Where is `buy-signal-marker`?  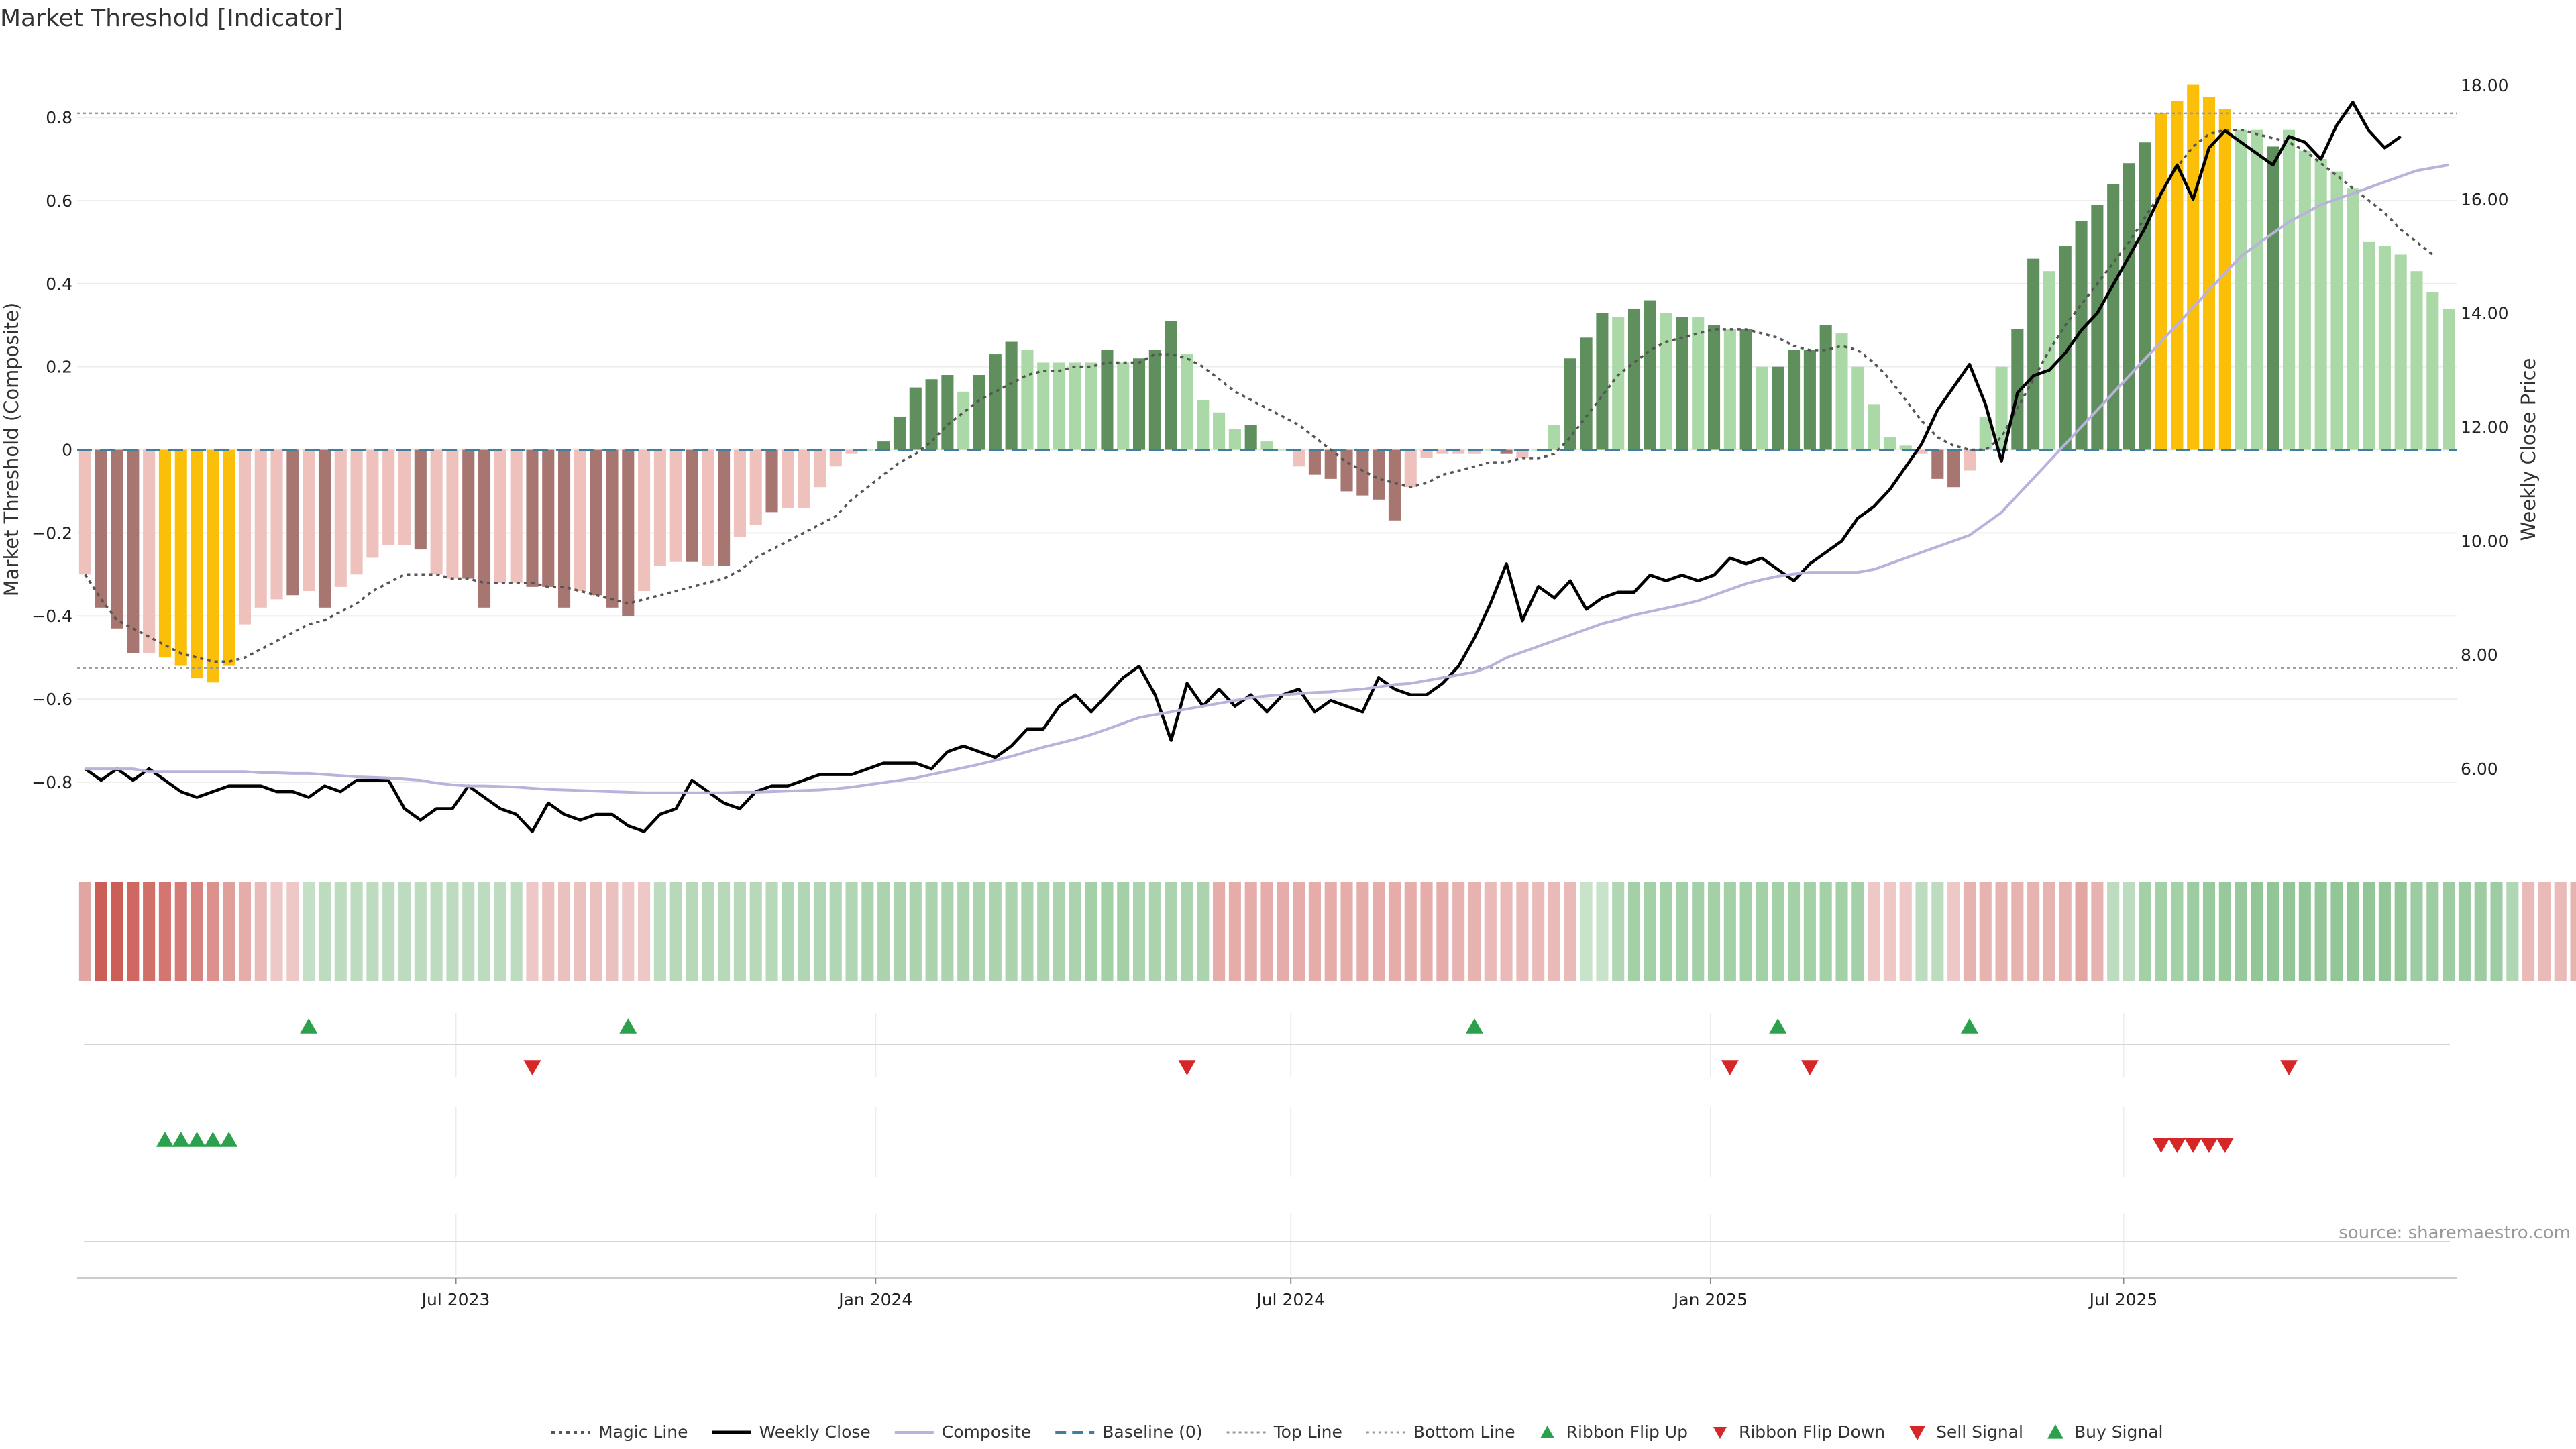 buy-signal-marker is located at coordinates (197, 1139).